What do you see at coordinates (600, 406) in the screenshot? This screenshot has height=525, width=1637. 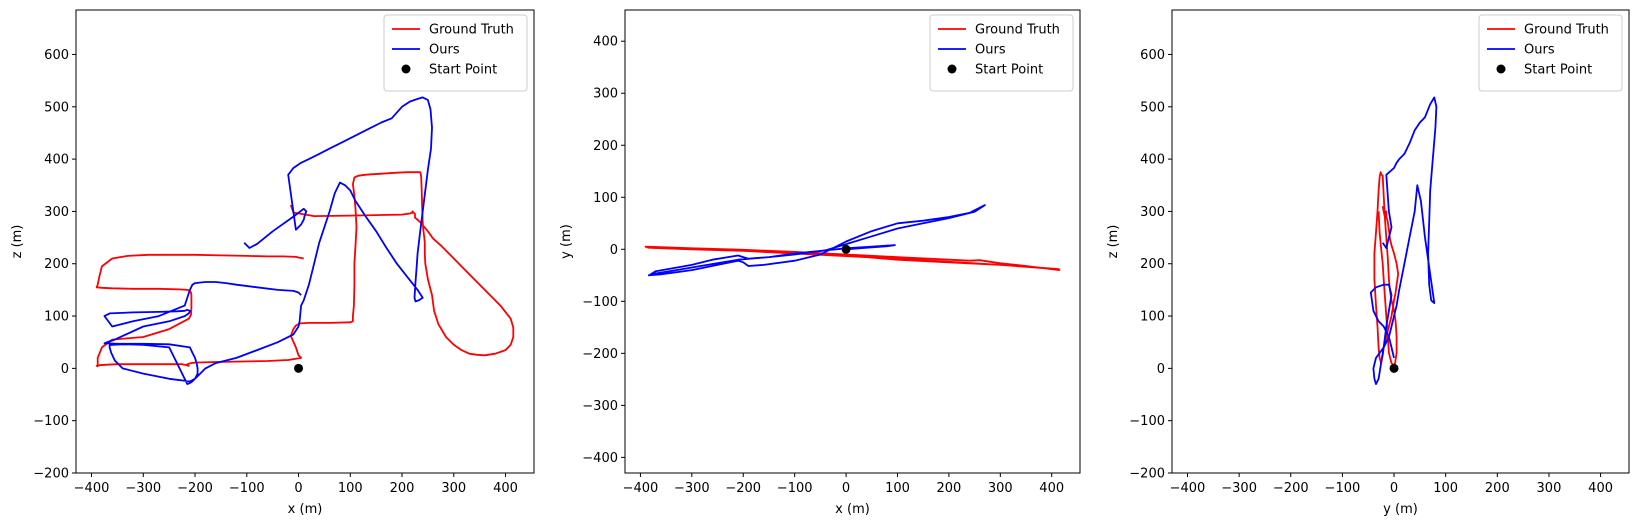 I see `y-tick-label: −300` at bounding box center [600, 406].